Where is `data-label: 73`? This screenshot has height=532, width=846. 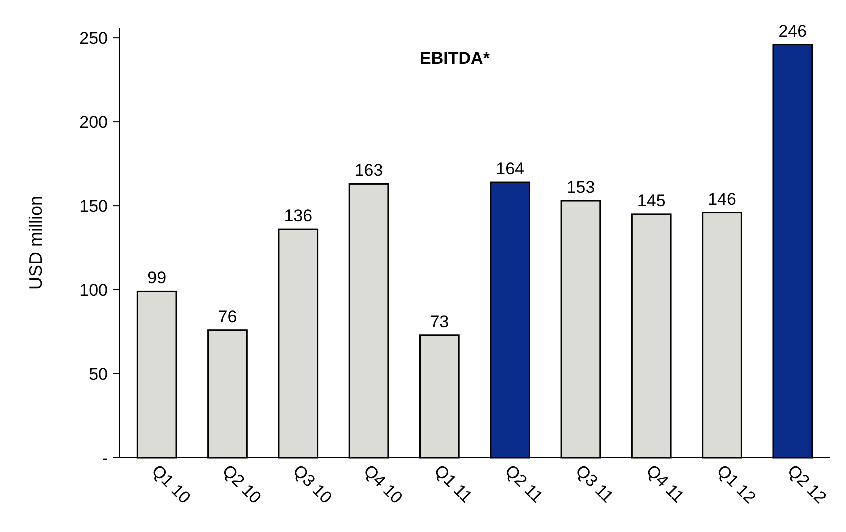
data-label: 73 is located at coordinates (440, 322).